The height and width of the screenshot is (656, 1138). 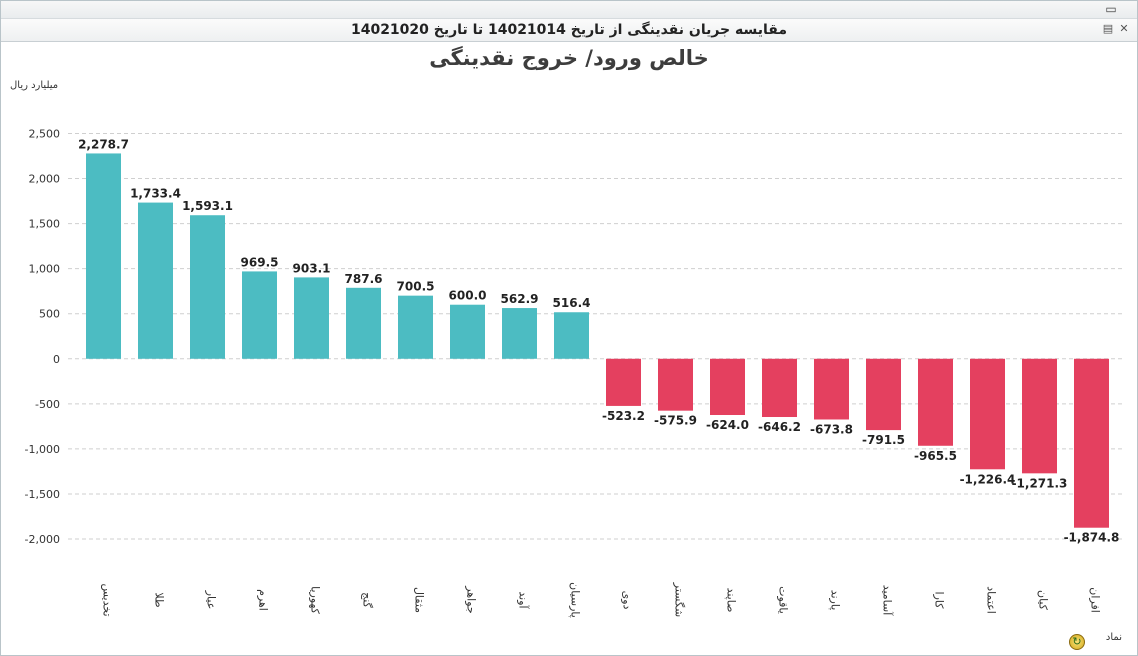 What do you see at coordinates (569, 58) in the screenshot?
I see `chart-title: خالص ورود/ خروج نقدینگی` at bounding box center [569, 58].